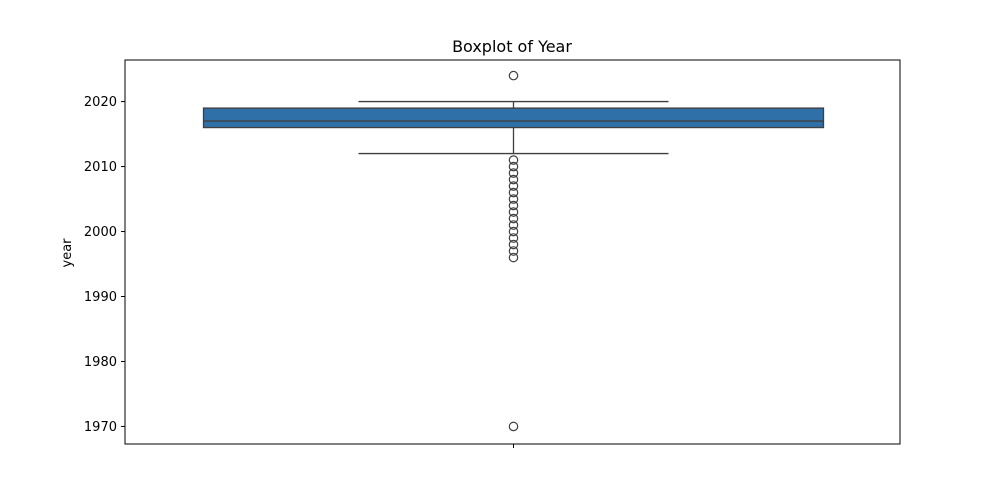 The image size is (1000, 500). Describe the element at coordinates (100, 232) in the screenshot. I see `y-tick-label: 2000` at that location.